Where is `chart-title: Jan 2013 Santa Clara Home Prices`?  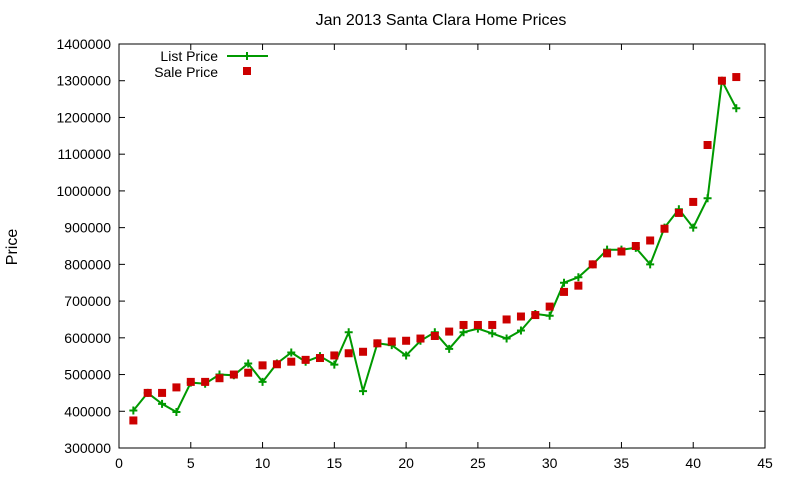 chart-title: Jan 2013 Santa Clara Home Prices is located at coordinates (441, 20).